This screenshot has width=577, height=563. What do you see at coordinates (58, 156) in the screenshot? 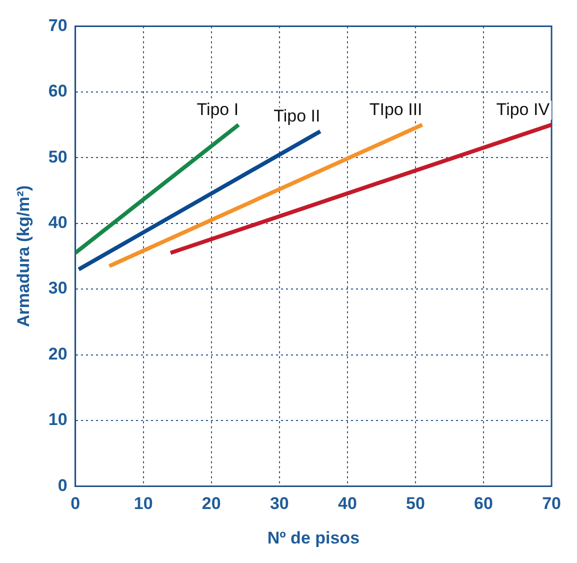
I see `y-tick-label: 50` at bounding box center [58, 156].